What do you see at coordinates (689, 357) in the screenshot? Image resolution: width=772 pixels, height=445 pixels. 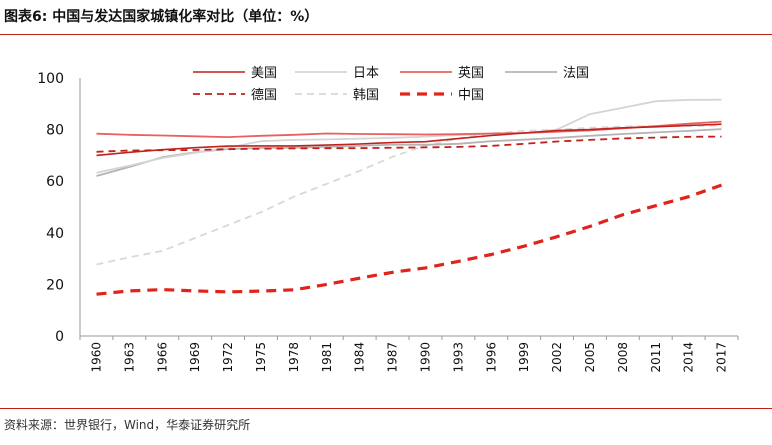 I see `x-tick-label: 2014` at bounding box center [689, 357].